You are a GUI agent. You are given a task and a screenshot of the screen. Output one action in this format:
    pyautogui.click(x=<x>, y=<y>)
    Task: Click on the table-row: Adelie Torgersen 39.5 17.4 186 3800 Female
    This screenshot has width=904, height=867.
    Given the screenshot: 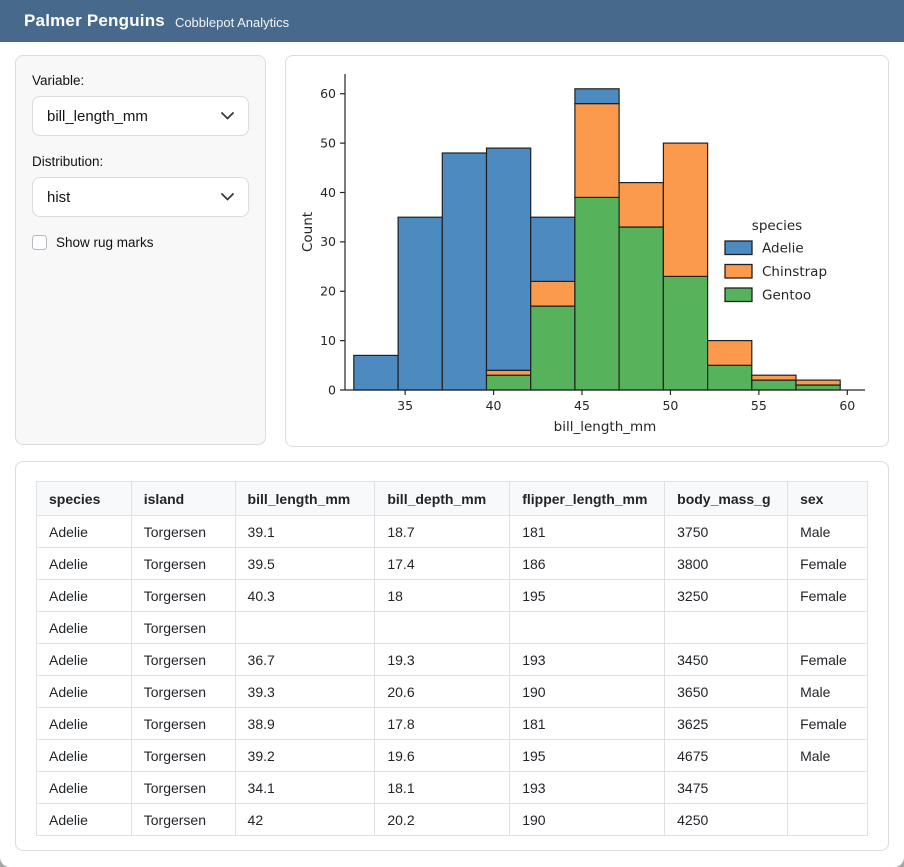 What is the action you would take?
    pyautogui.click(x=452, y=563)
    